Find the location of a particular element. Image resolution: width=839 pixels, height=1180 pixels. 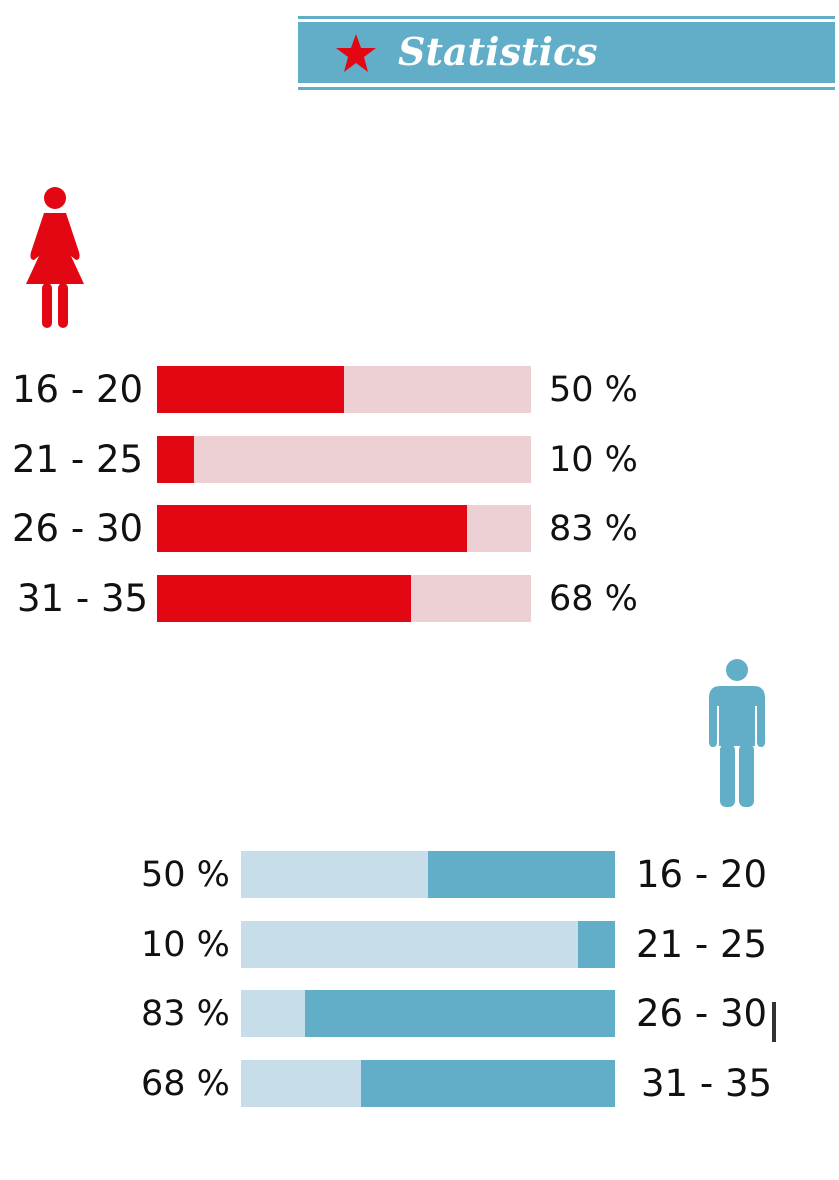

text-cursor is located at coordinates (774, 1022).